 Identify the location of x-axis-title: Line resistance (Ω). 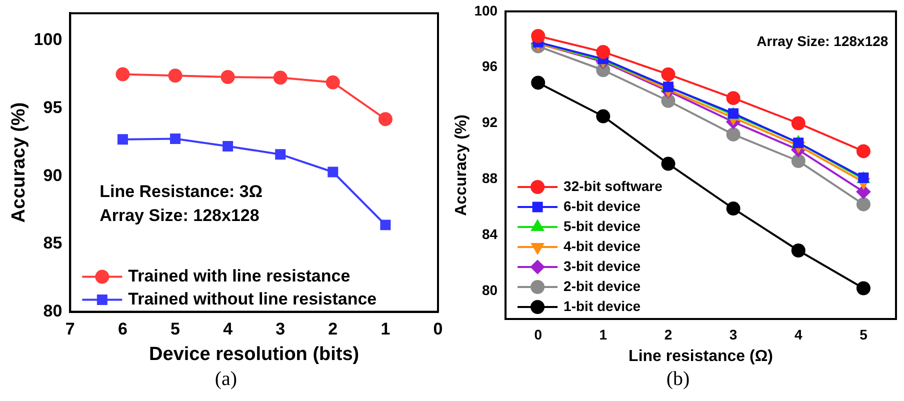
(700, 356).